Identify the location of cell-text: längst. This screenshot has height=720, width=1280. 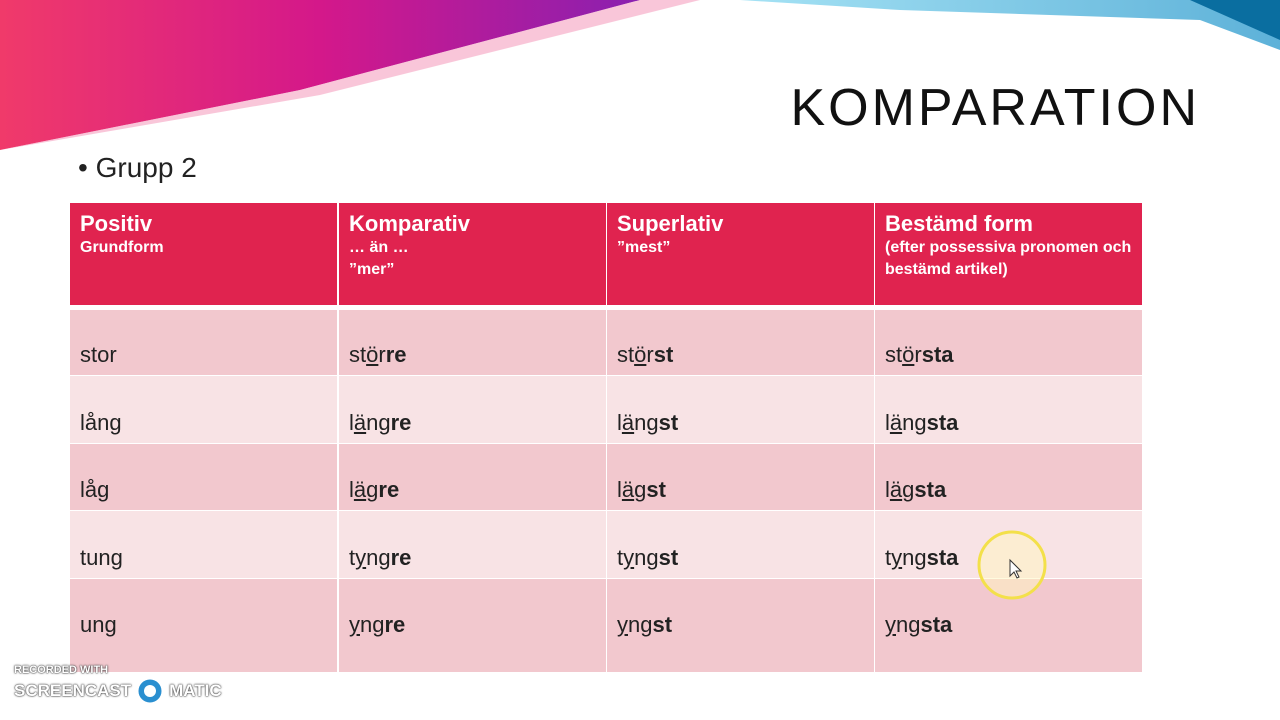
(642, 423).